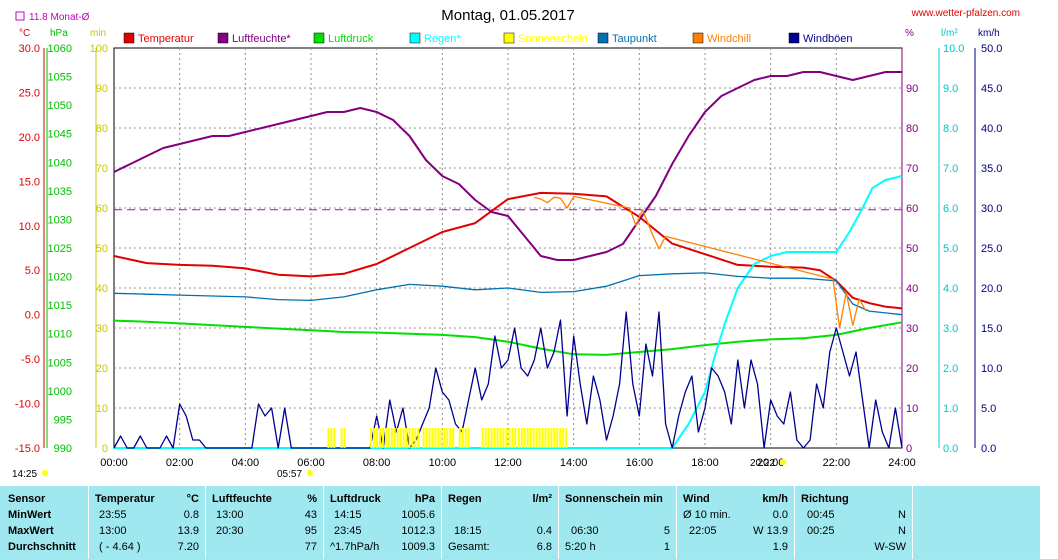 The height and width of the screenshot is (559, 1058). What do you see at coordinates (242, 499) in the screenshot?
I see `hdr-luftfeuchte: Luftfeuchte` at bounding box center [242, 499].